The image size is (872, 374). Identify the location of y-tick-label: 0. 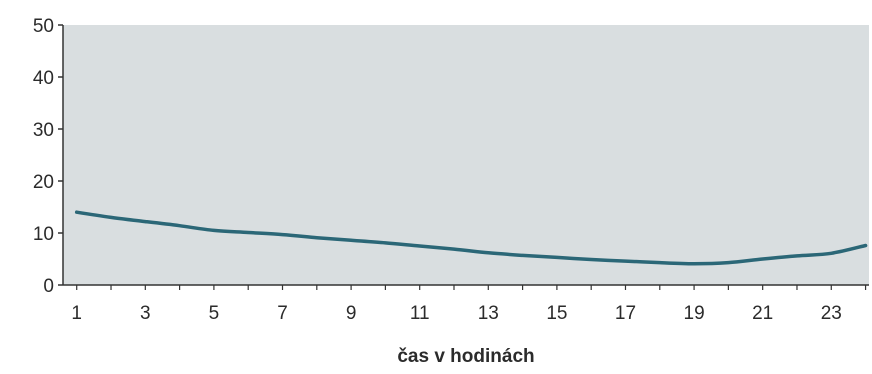
(48, 286).